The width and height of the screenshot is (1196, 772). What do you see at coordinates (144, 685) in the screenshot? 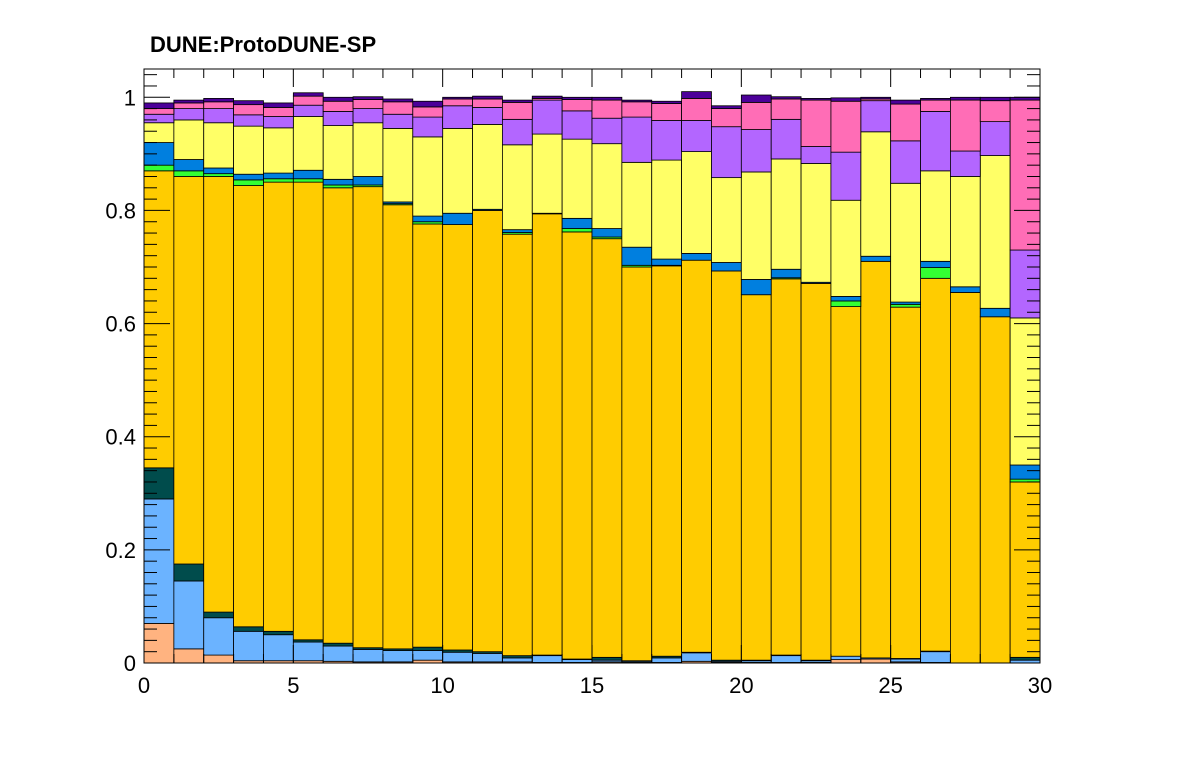
I see `x-tick-label: 0` at bounding box center [144, 685].